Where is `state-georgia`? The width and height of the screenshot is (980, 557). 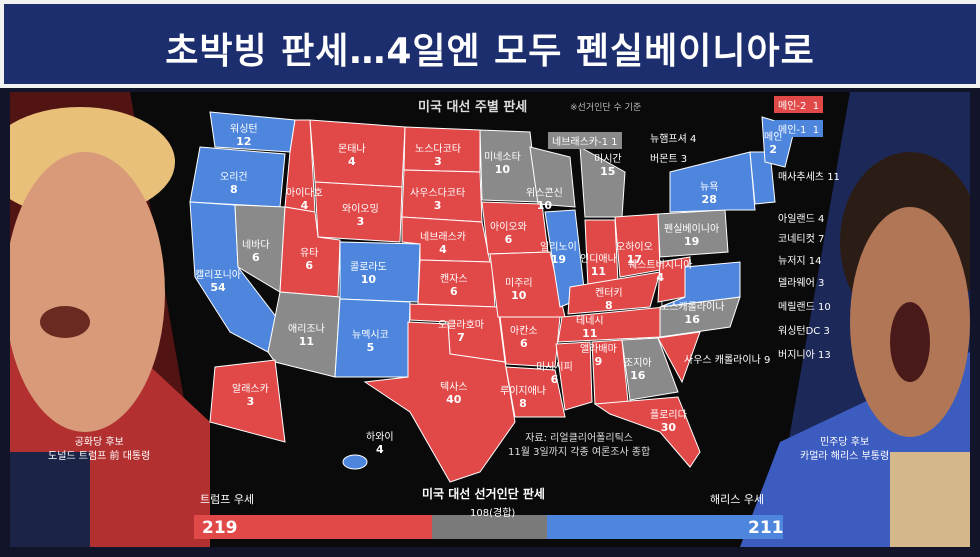 state-georgia is located at coordinates (650, 369).